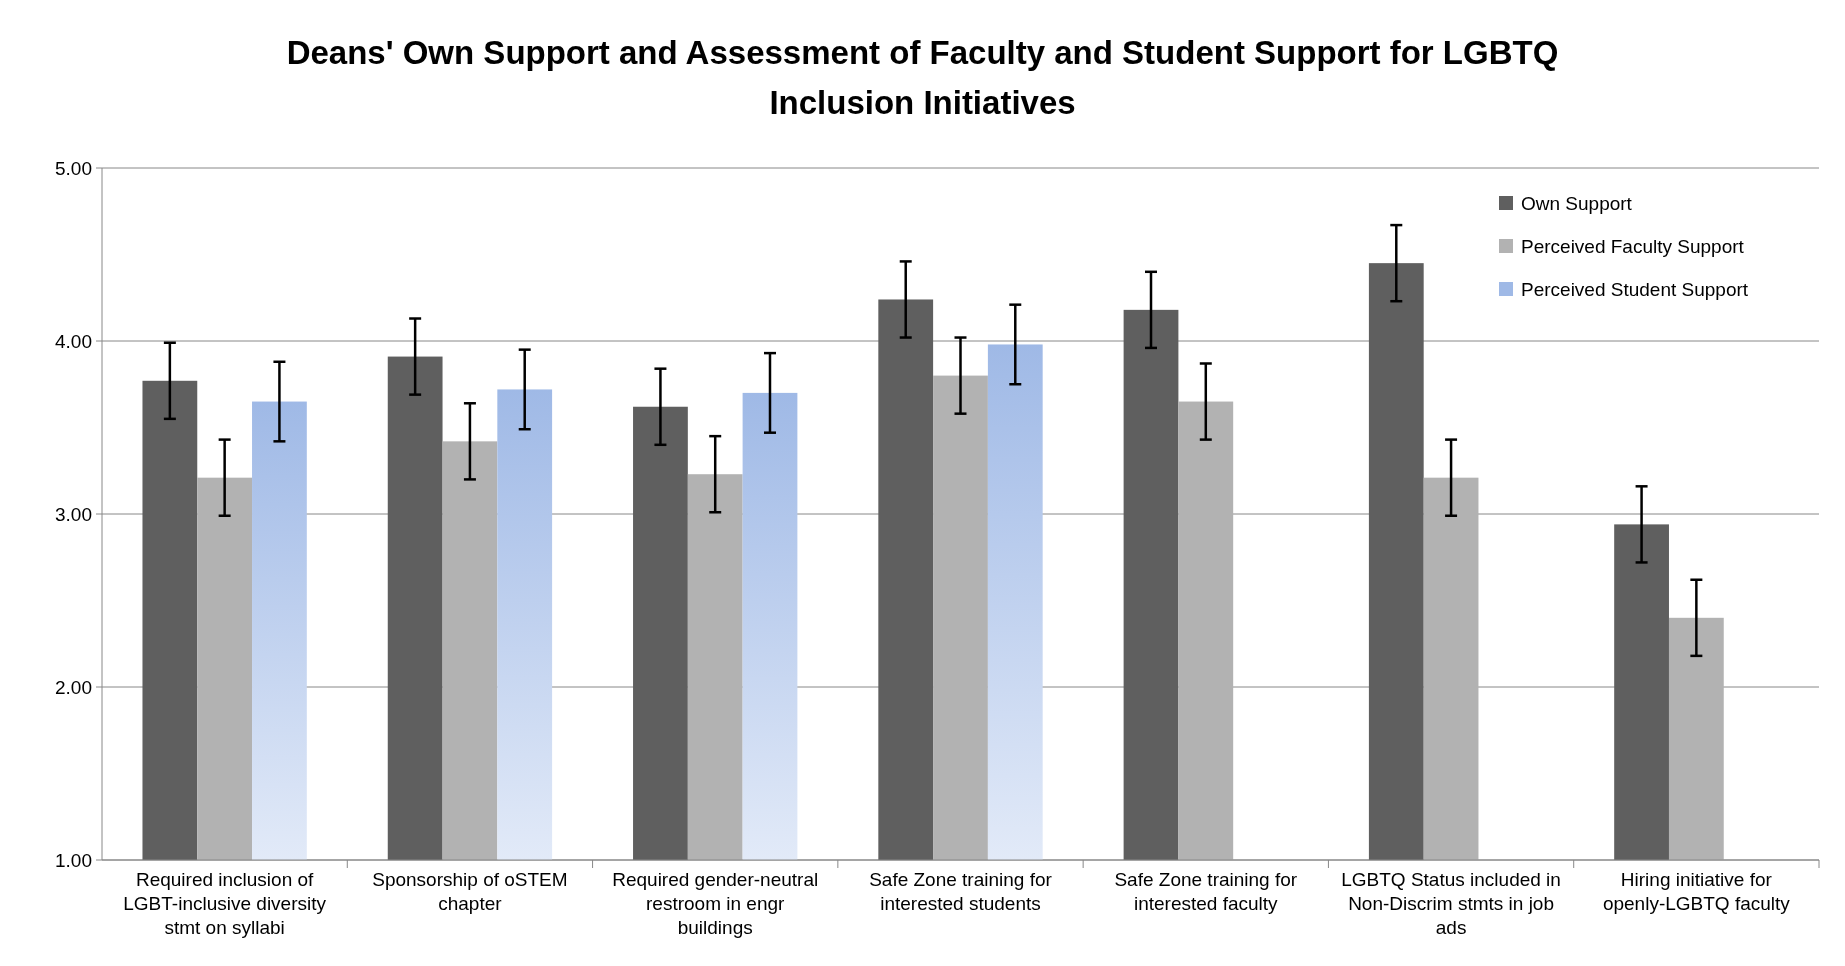 This screenshot has height=966, width=1845. Describe the element at coordinates (1633, 246) in the screenshot. I see `legend-label: Perceived Faculty Support` at that location.